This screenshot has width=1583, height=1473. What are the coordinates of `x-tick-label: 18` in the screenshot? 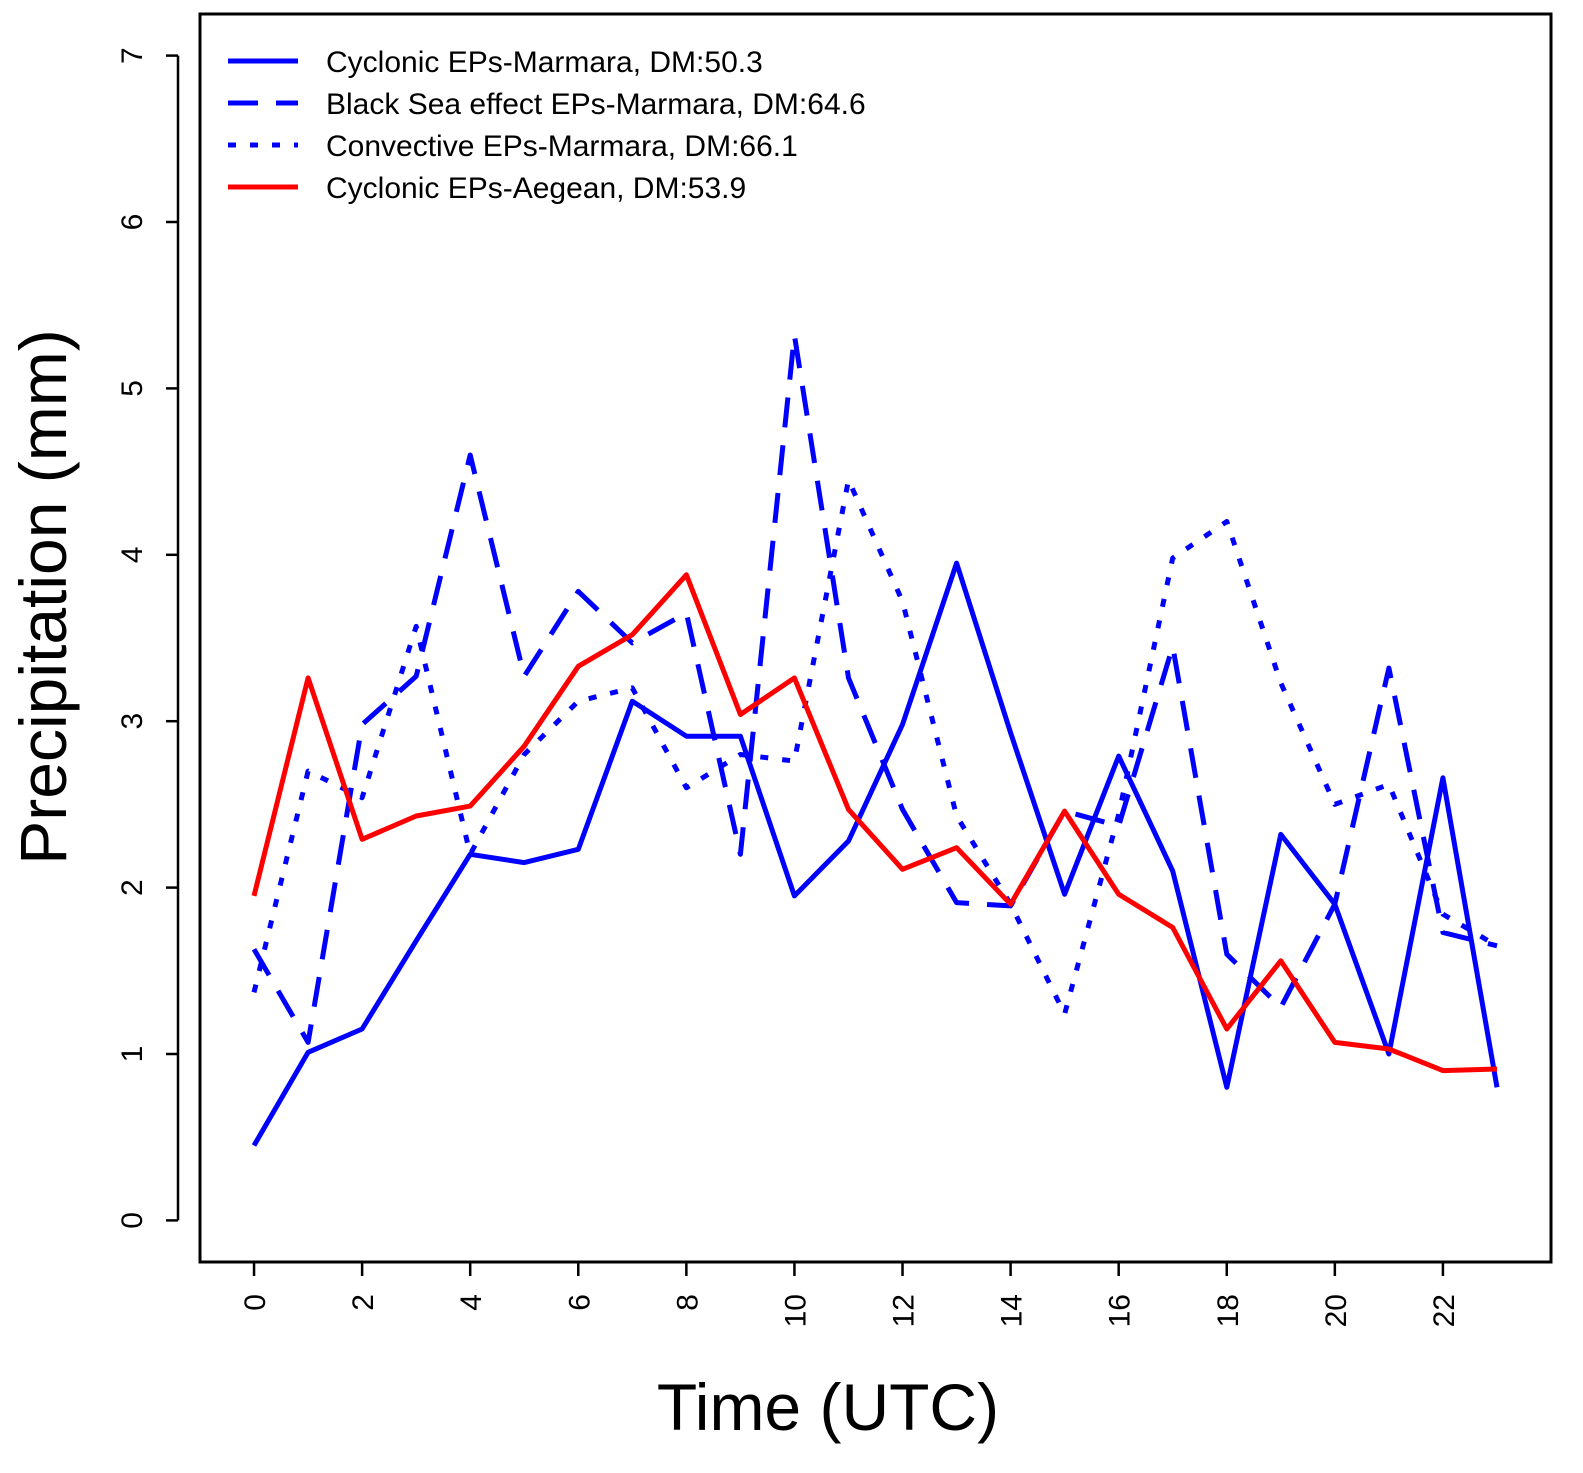 It's located at (1228, 1310).